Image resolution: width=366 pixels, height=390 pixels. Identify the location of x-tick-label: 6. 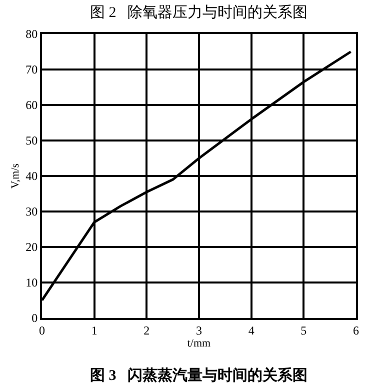
(356, 330).